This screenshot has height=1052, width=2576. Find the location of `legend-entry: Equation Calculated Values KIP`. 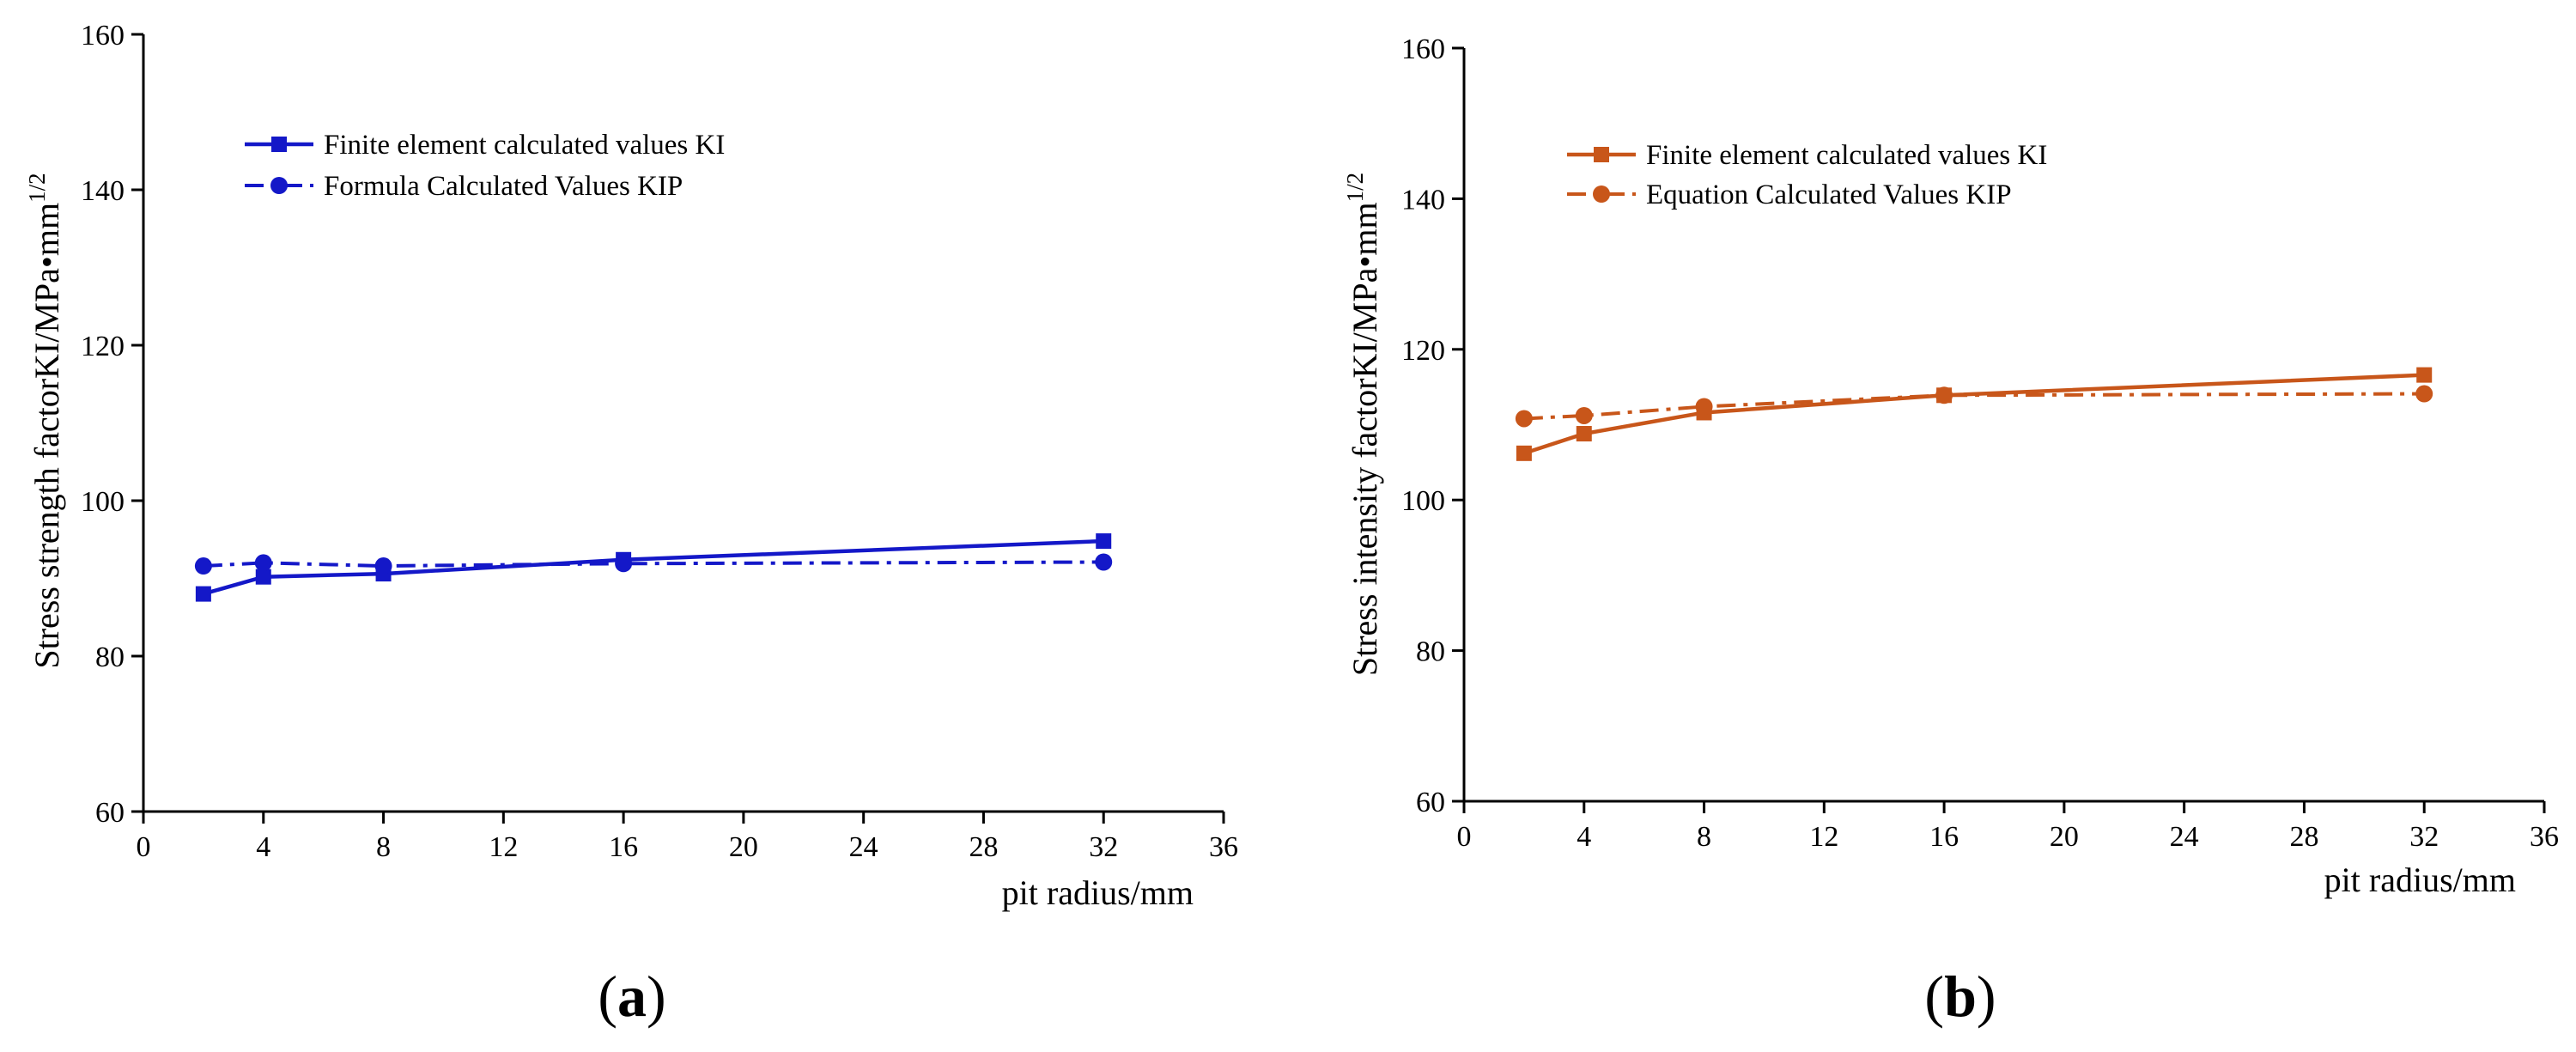

legend-entry: Equation Calculated Values KIP is located at coordinates (1790, 194).